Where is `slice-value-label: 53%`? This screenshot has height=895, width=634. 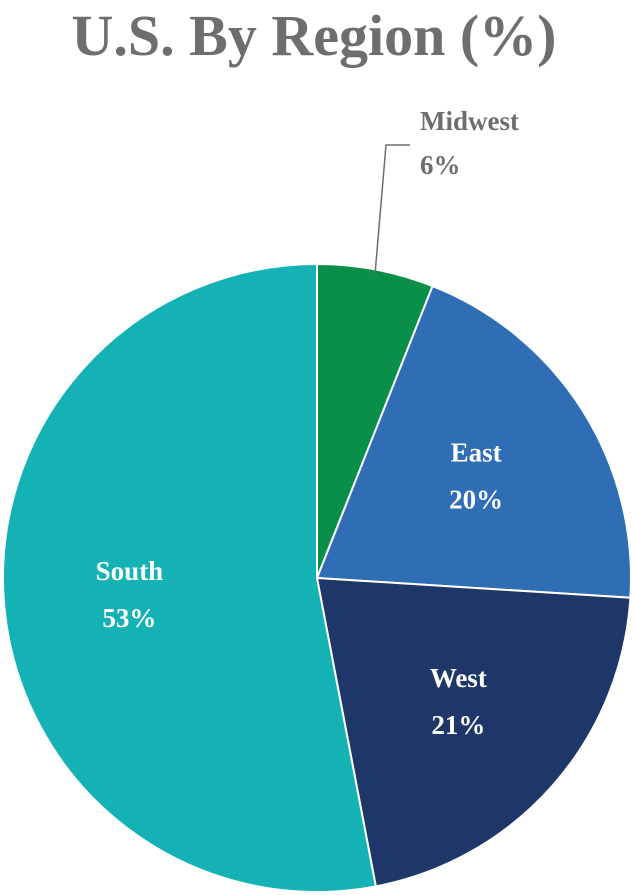
slice-value-label: 53% is located at coordinates (129, 618).